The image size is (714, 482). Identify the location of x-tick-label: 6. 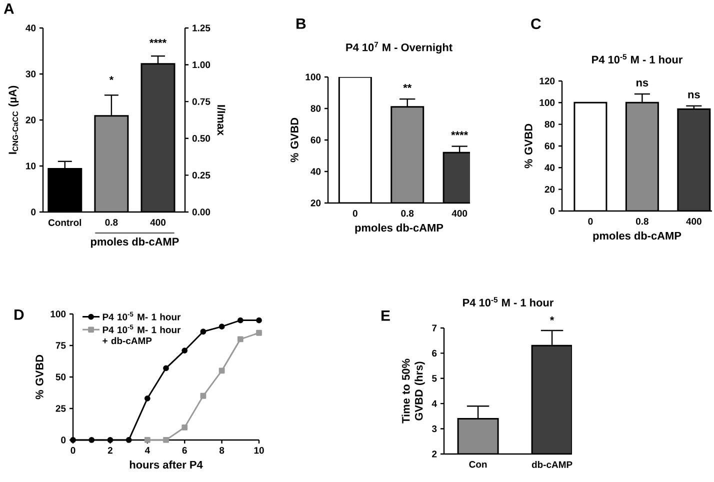
(184, 450).